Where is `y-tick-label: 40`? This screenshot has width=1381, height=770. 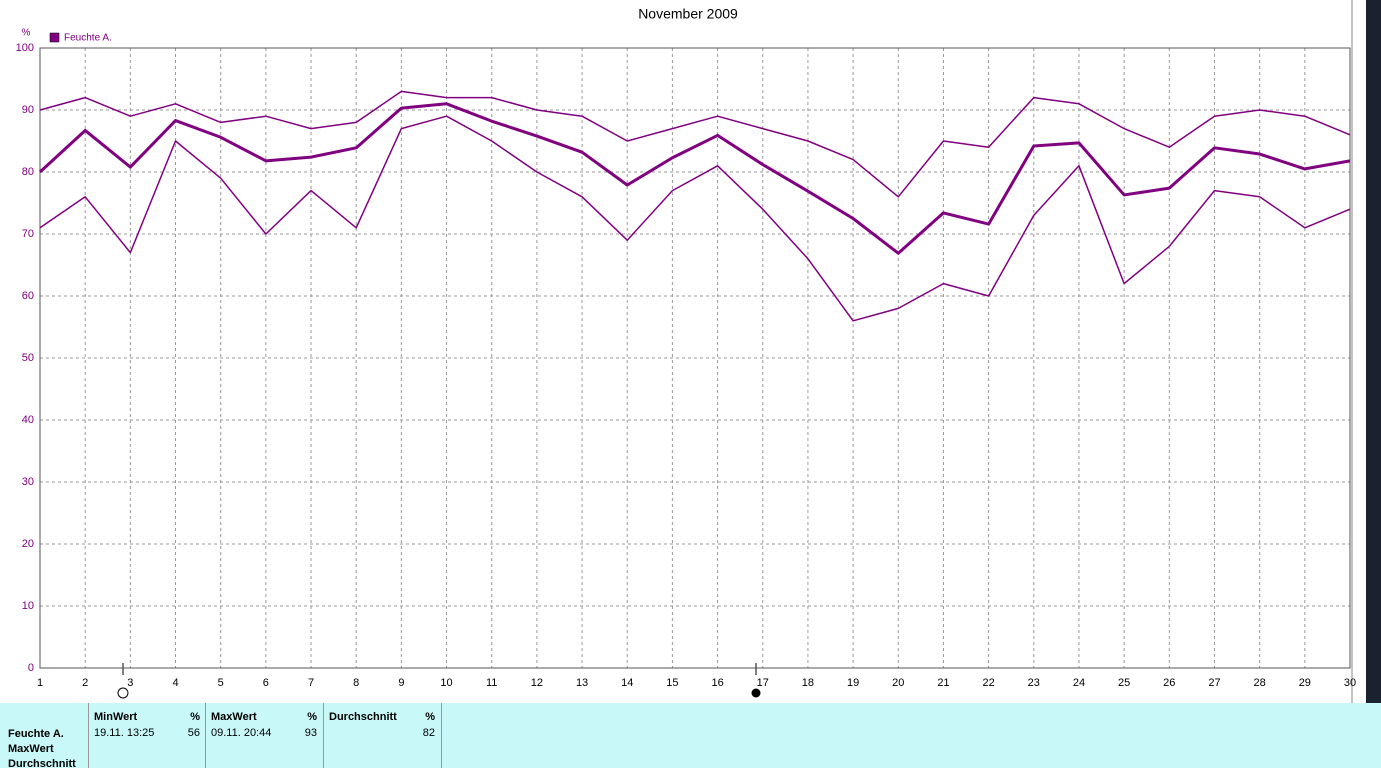
y-tick-label: 40 is located at coordinates (28, 420).